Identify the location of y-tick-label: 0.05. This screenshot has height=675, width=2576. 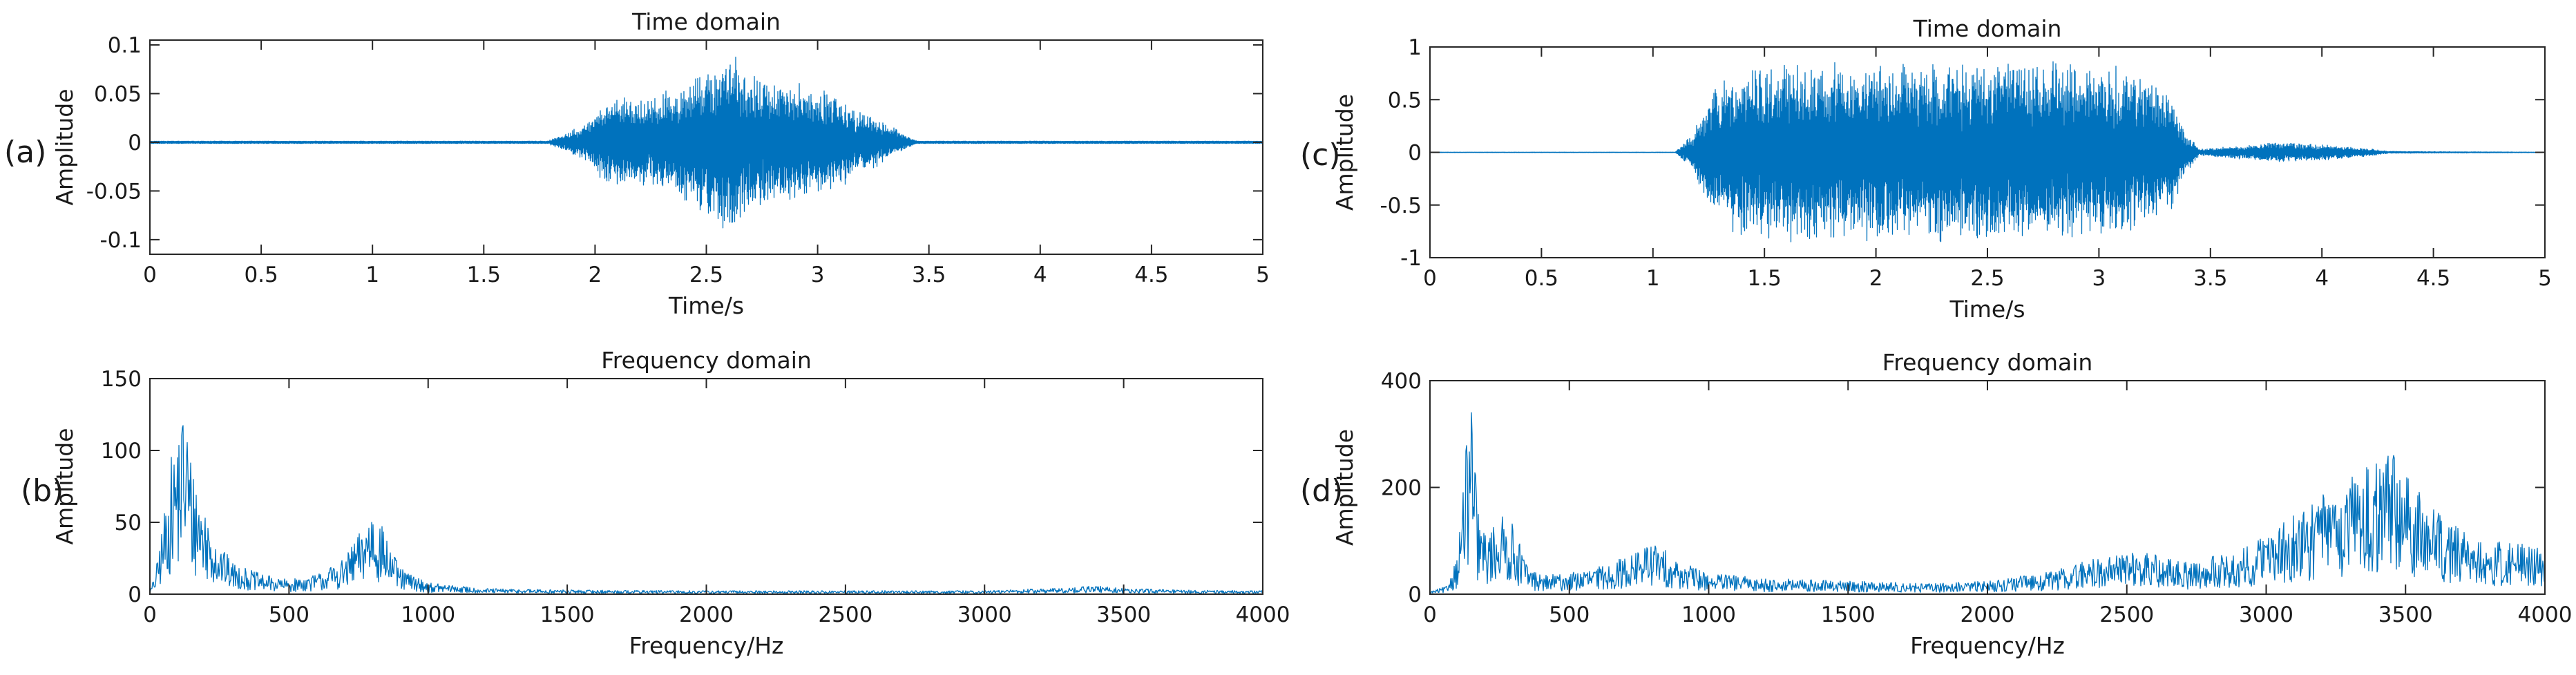
(118, 94).